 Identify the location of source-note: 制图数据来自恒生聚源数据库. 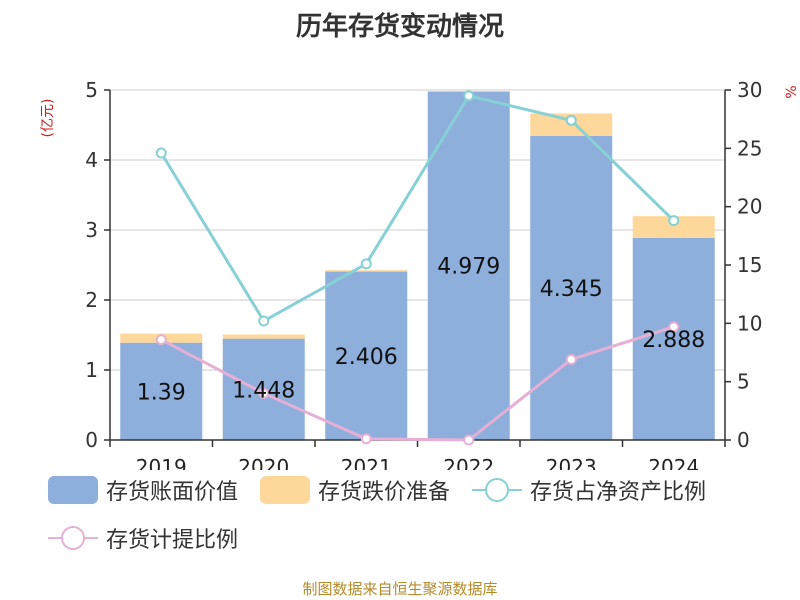
(400, 589).